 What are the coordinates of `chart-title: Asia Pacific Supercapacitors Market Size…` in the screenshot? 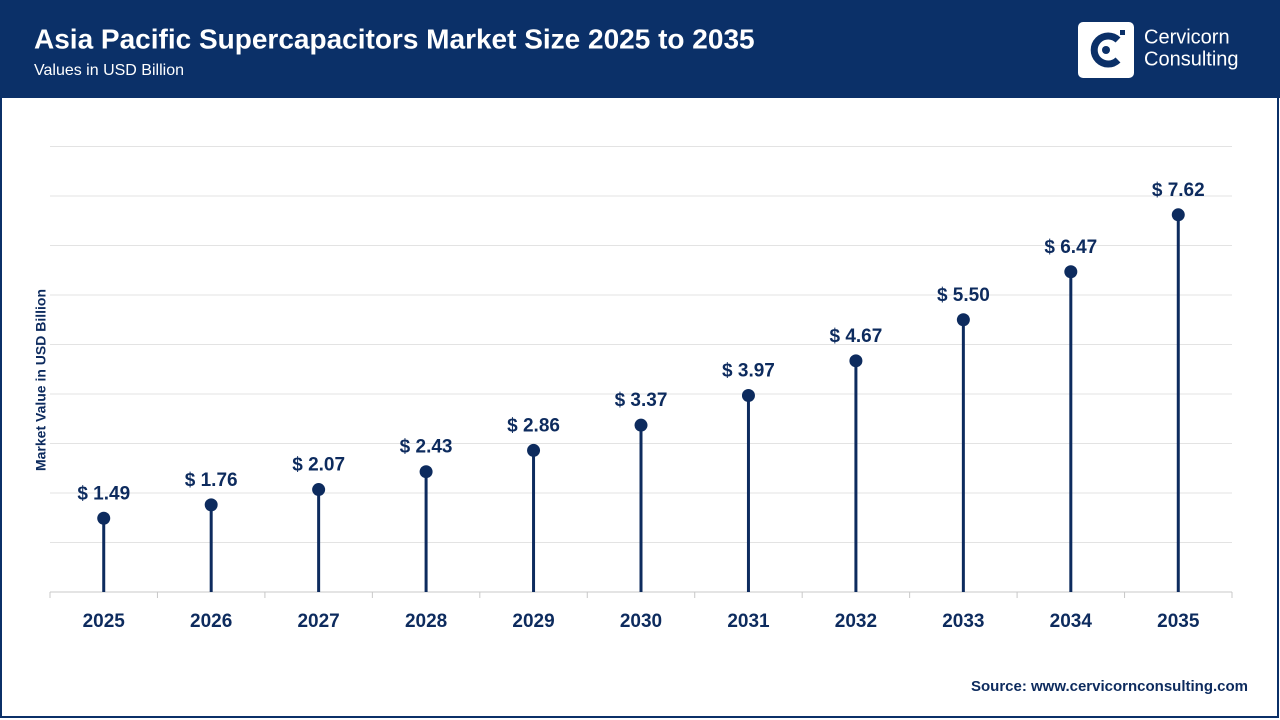 It's located at (394, 38).